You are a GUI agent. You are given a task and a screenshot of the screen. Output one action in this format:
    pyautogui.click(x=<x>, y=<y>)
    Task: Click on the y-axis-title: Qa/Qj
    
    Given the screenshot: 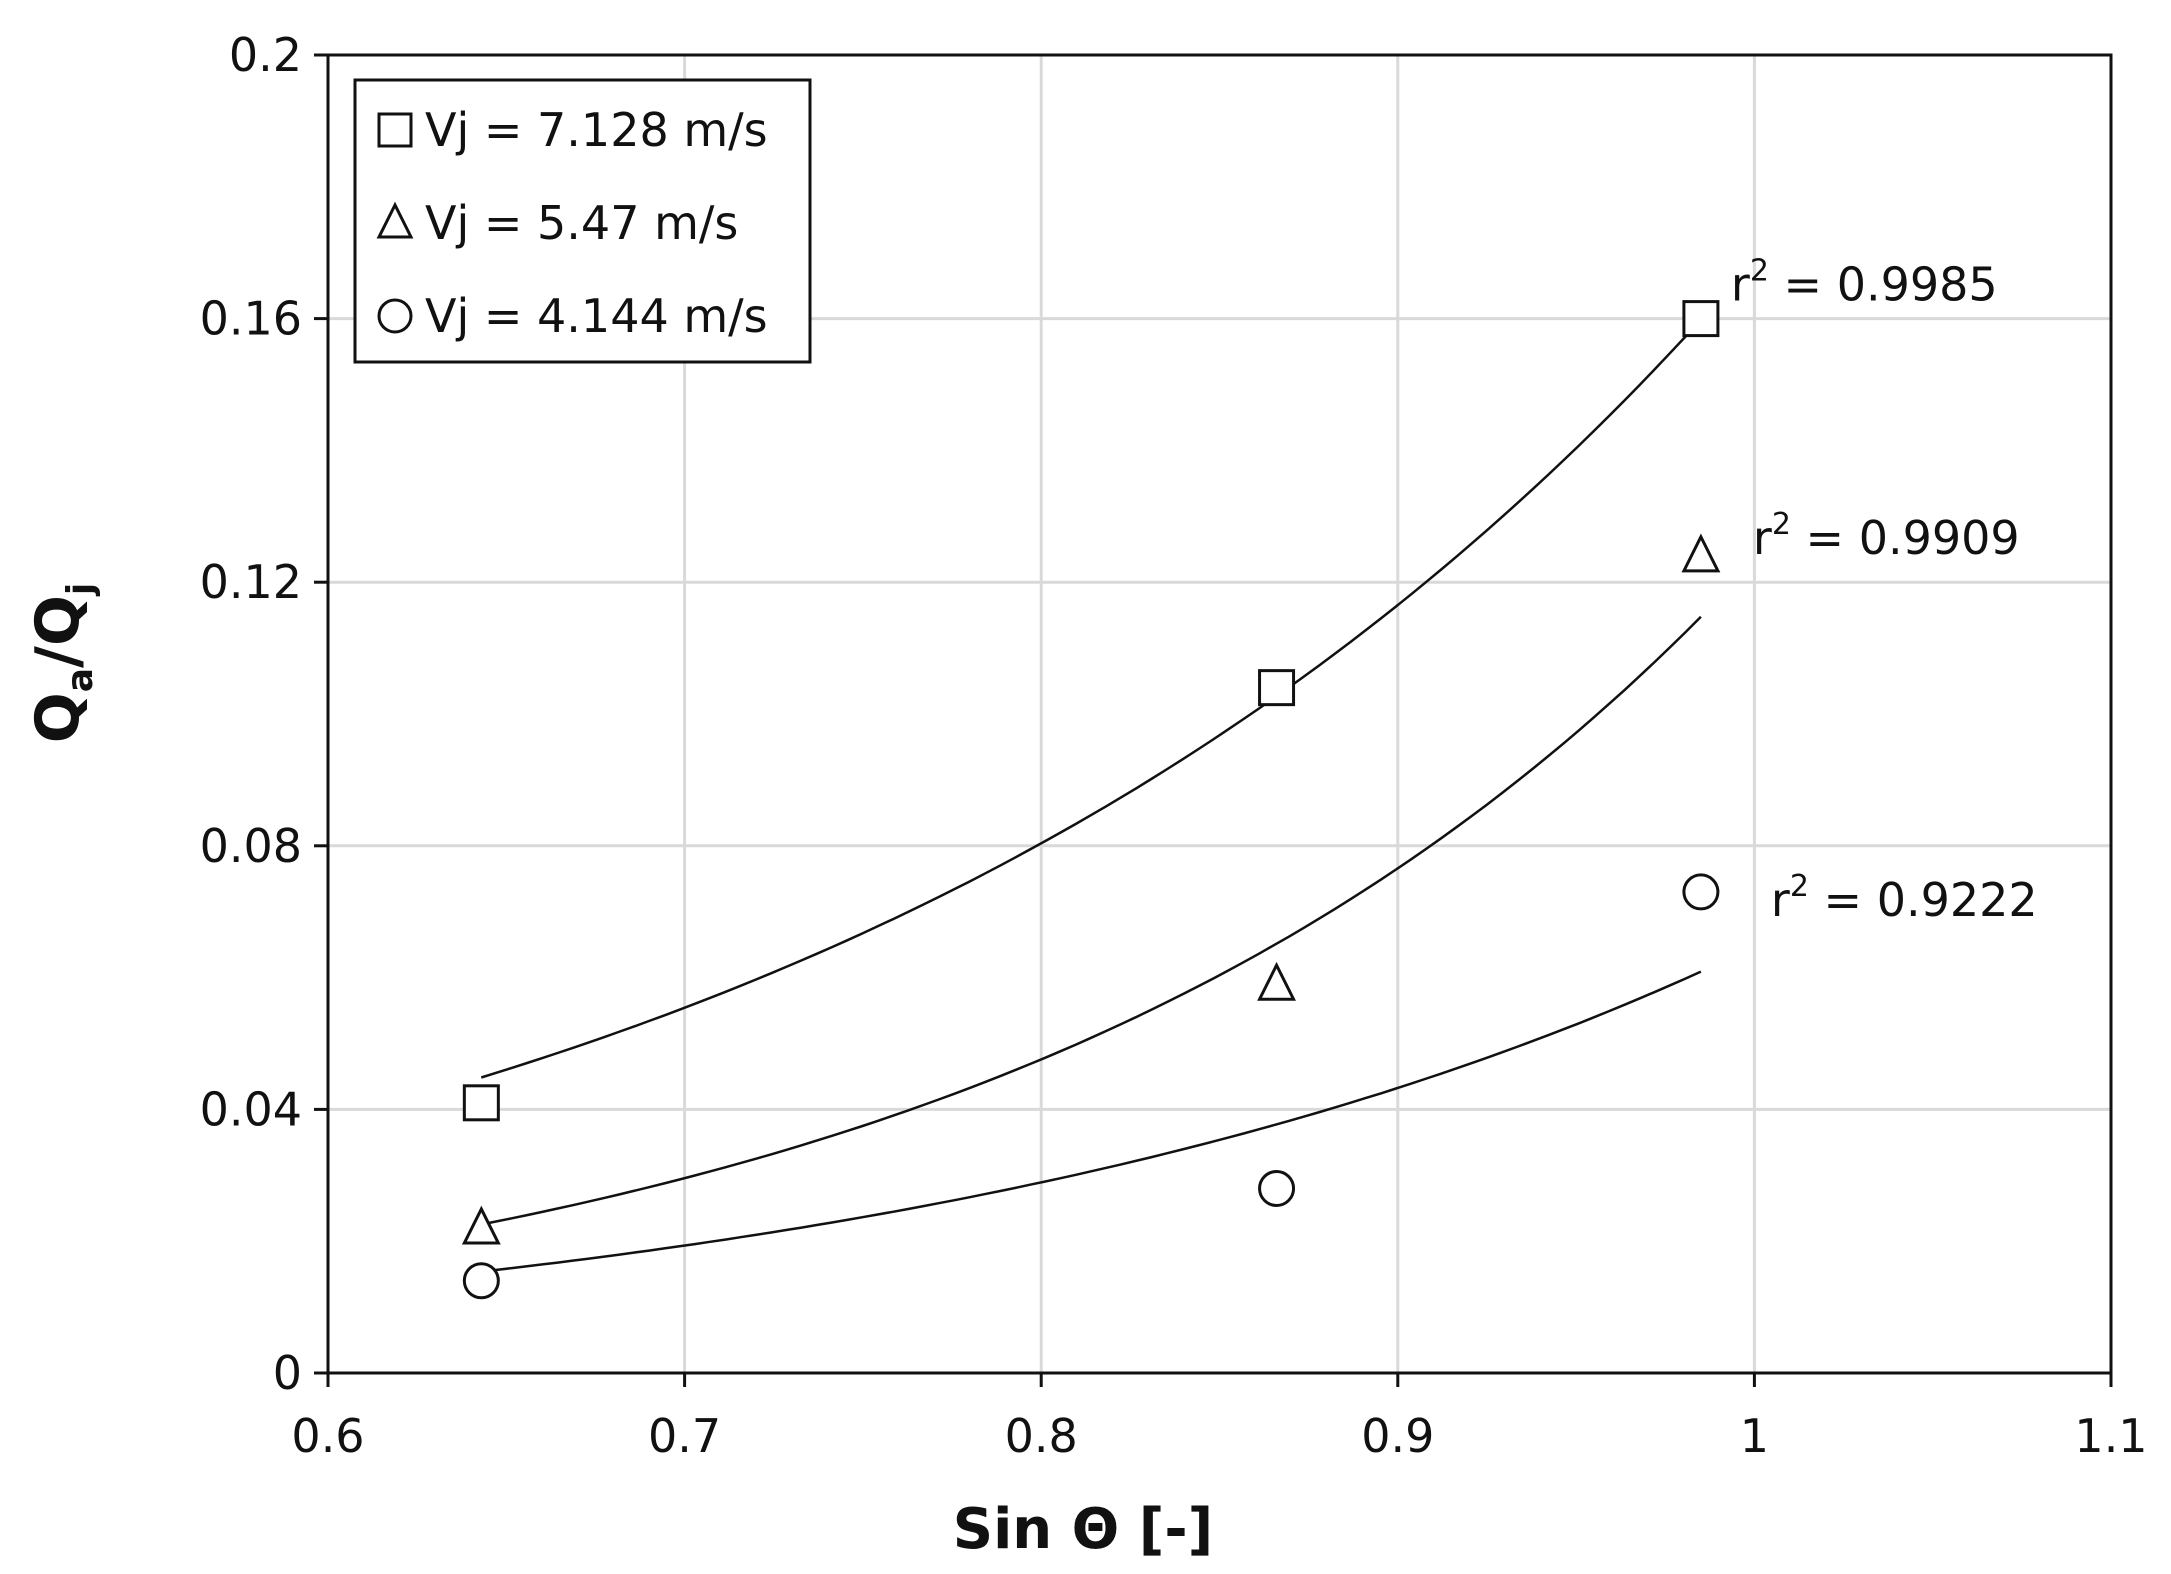 What is the action you would take?
    pyautogui.click(x=62, y=663)
    